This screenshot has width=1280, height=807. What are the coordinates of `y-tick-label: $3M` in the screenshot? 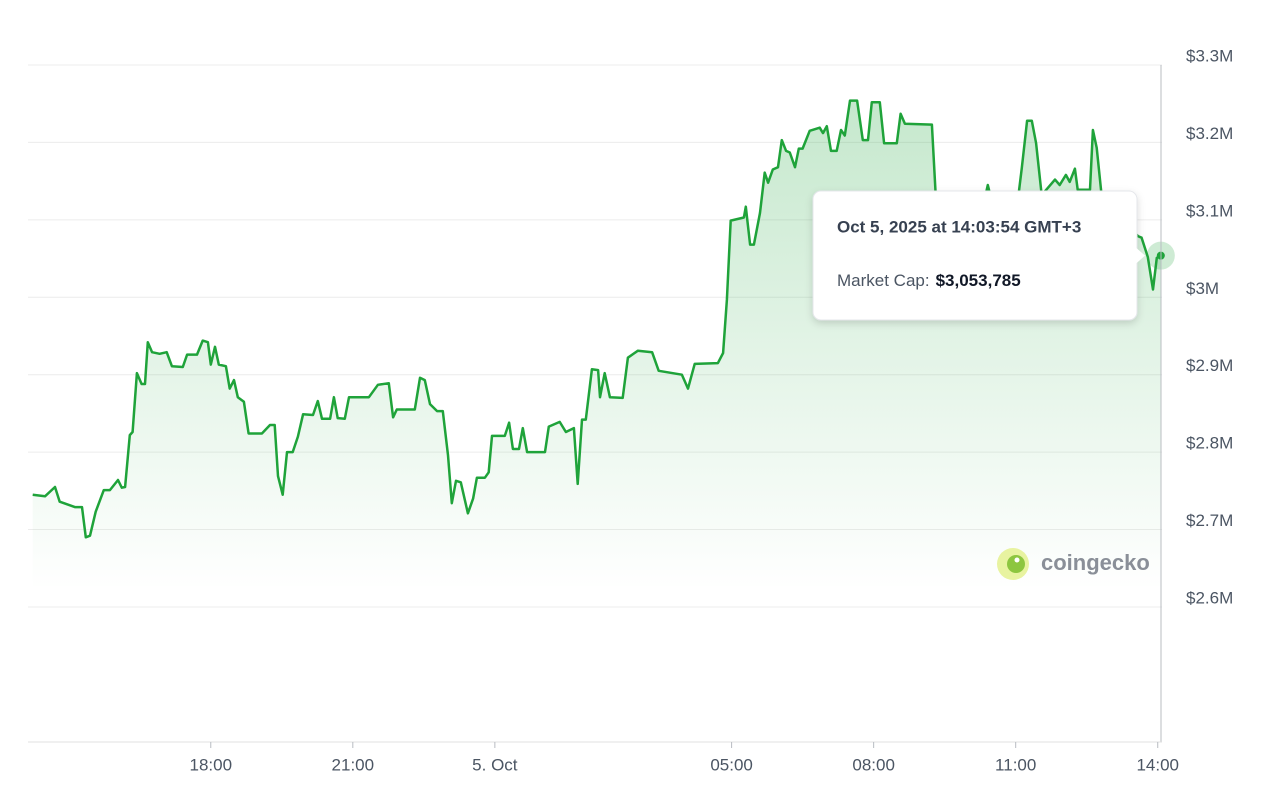 It's located at (1202, 288).